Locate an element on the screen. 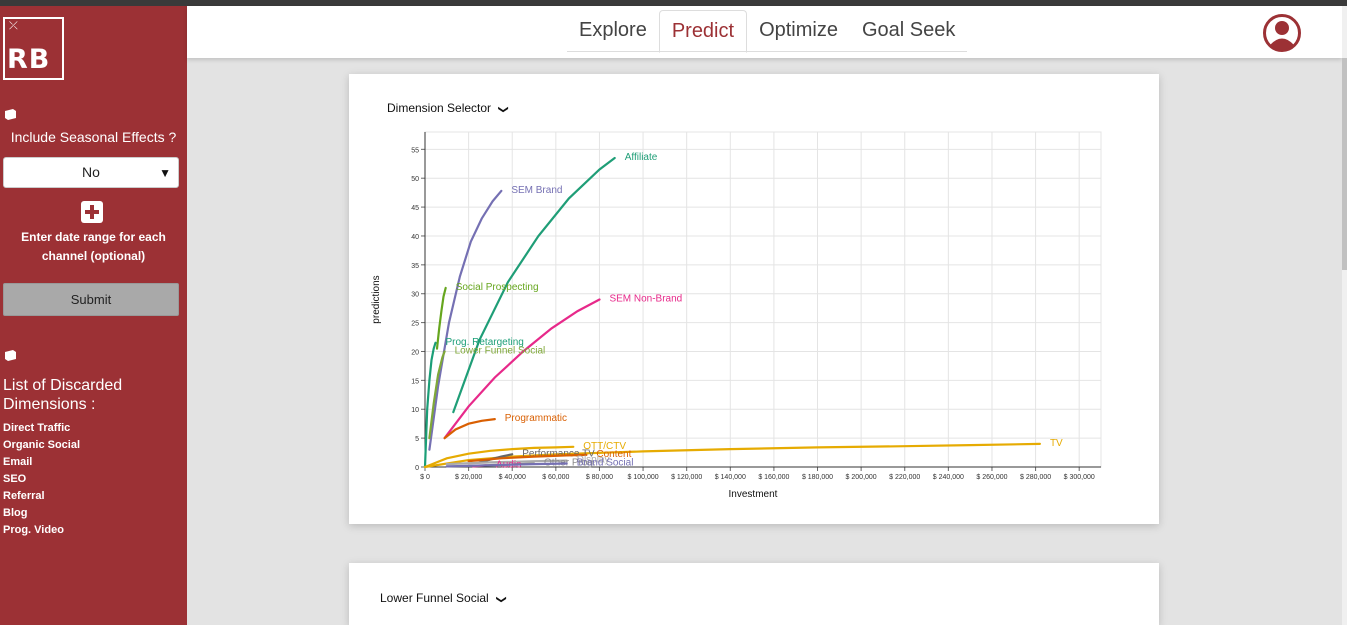 This screenshot has width=1347, height=625. series-label: SEM Brand is located at coordinates (536, 190).